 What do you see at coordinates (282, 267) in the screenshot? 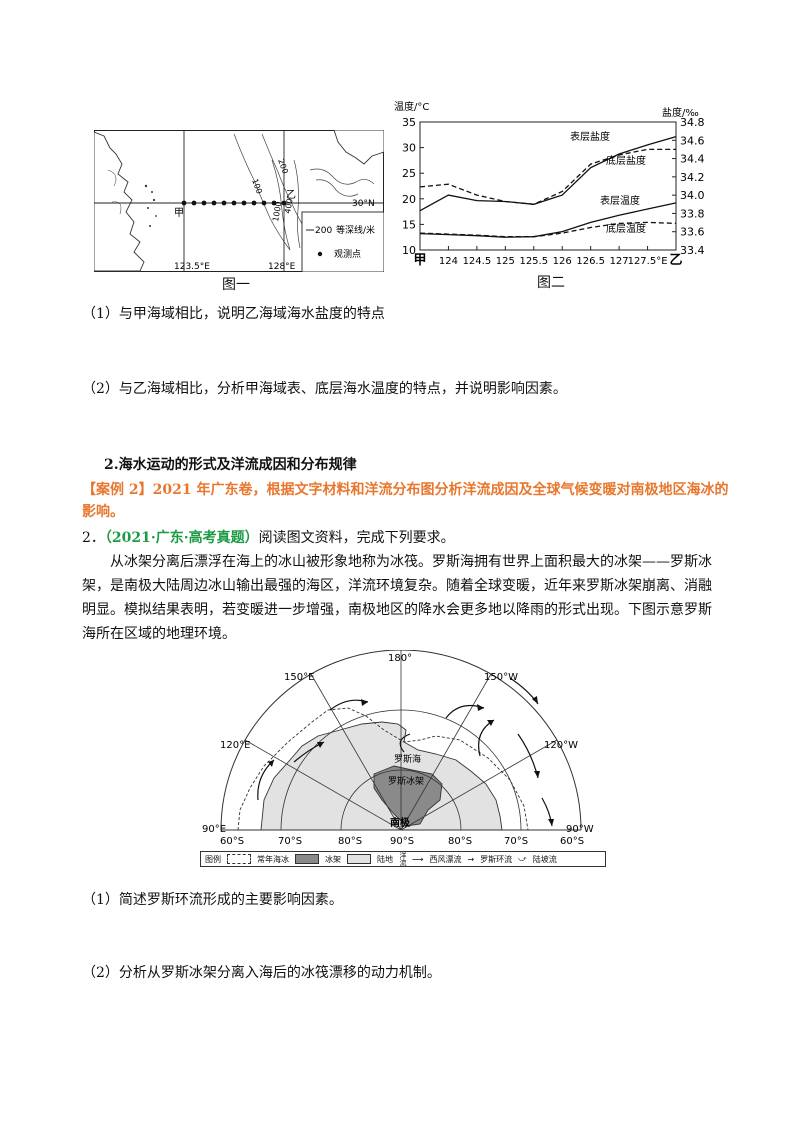
I see `lon-right: 128°E` at bounding box center [282, 267].